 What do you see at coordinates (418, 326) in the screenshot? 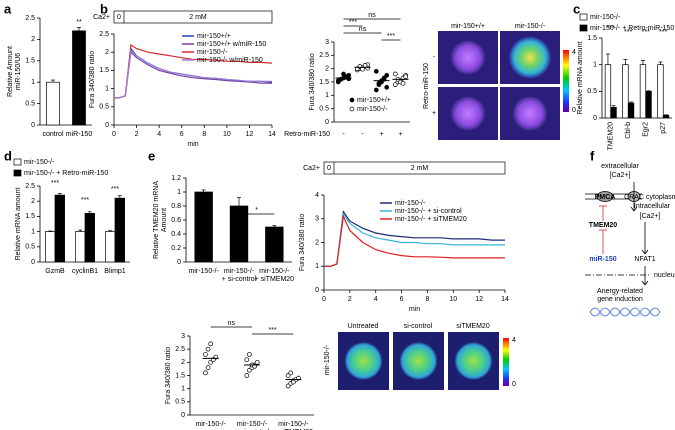
I see `column-label: si-control` at bounding box center [418, 326].